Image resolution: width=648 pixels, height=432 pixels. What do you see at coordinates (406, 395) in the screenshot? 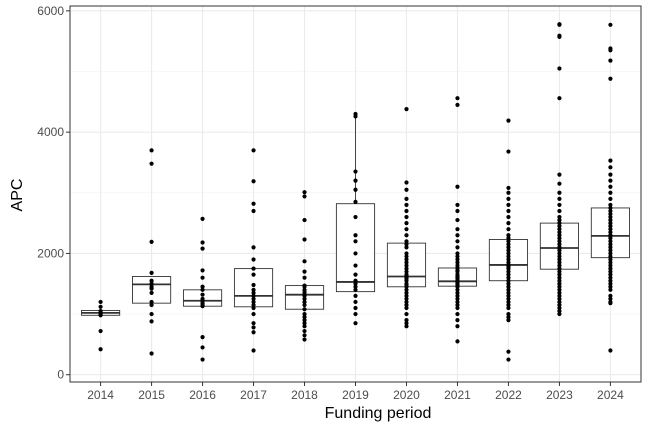
I see `x-tick-label: 2020` at bounding box center [406, 395].